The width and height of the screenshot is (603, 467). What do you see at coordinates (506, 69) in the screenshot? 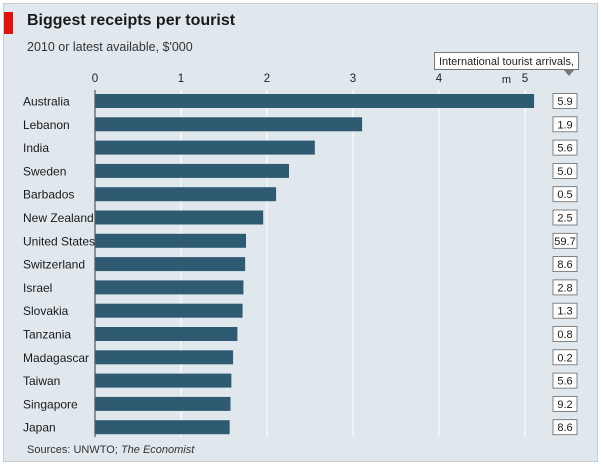
I see `arrivals-column-header: International tourist arrivals, m` at bounding box center [506, 69].